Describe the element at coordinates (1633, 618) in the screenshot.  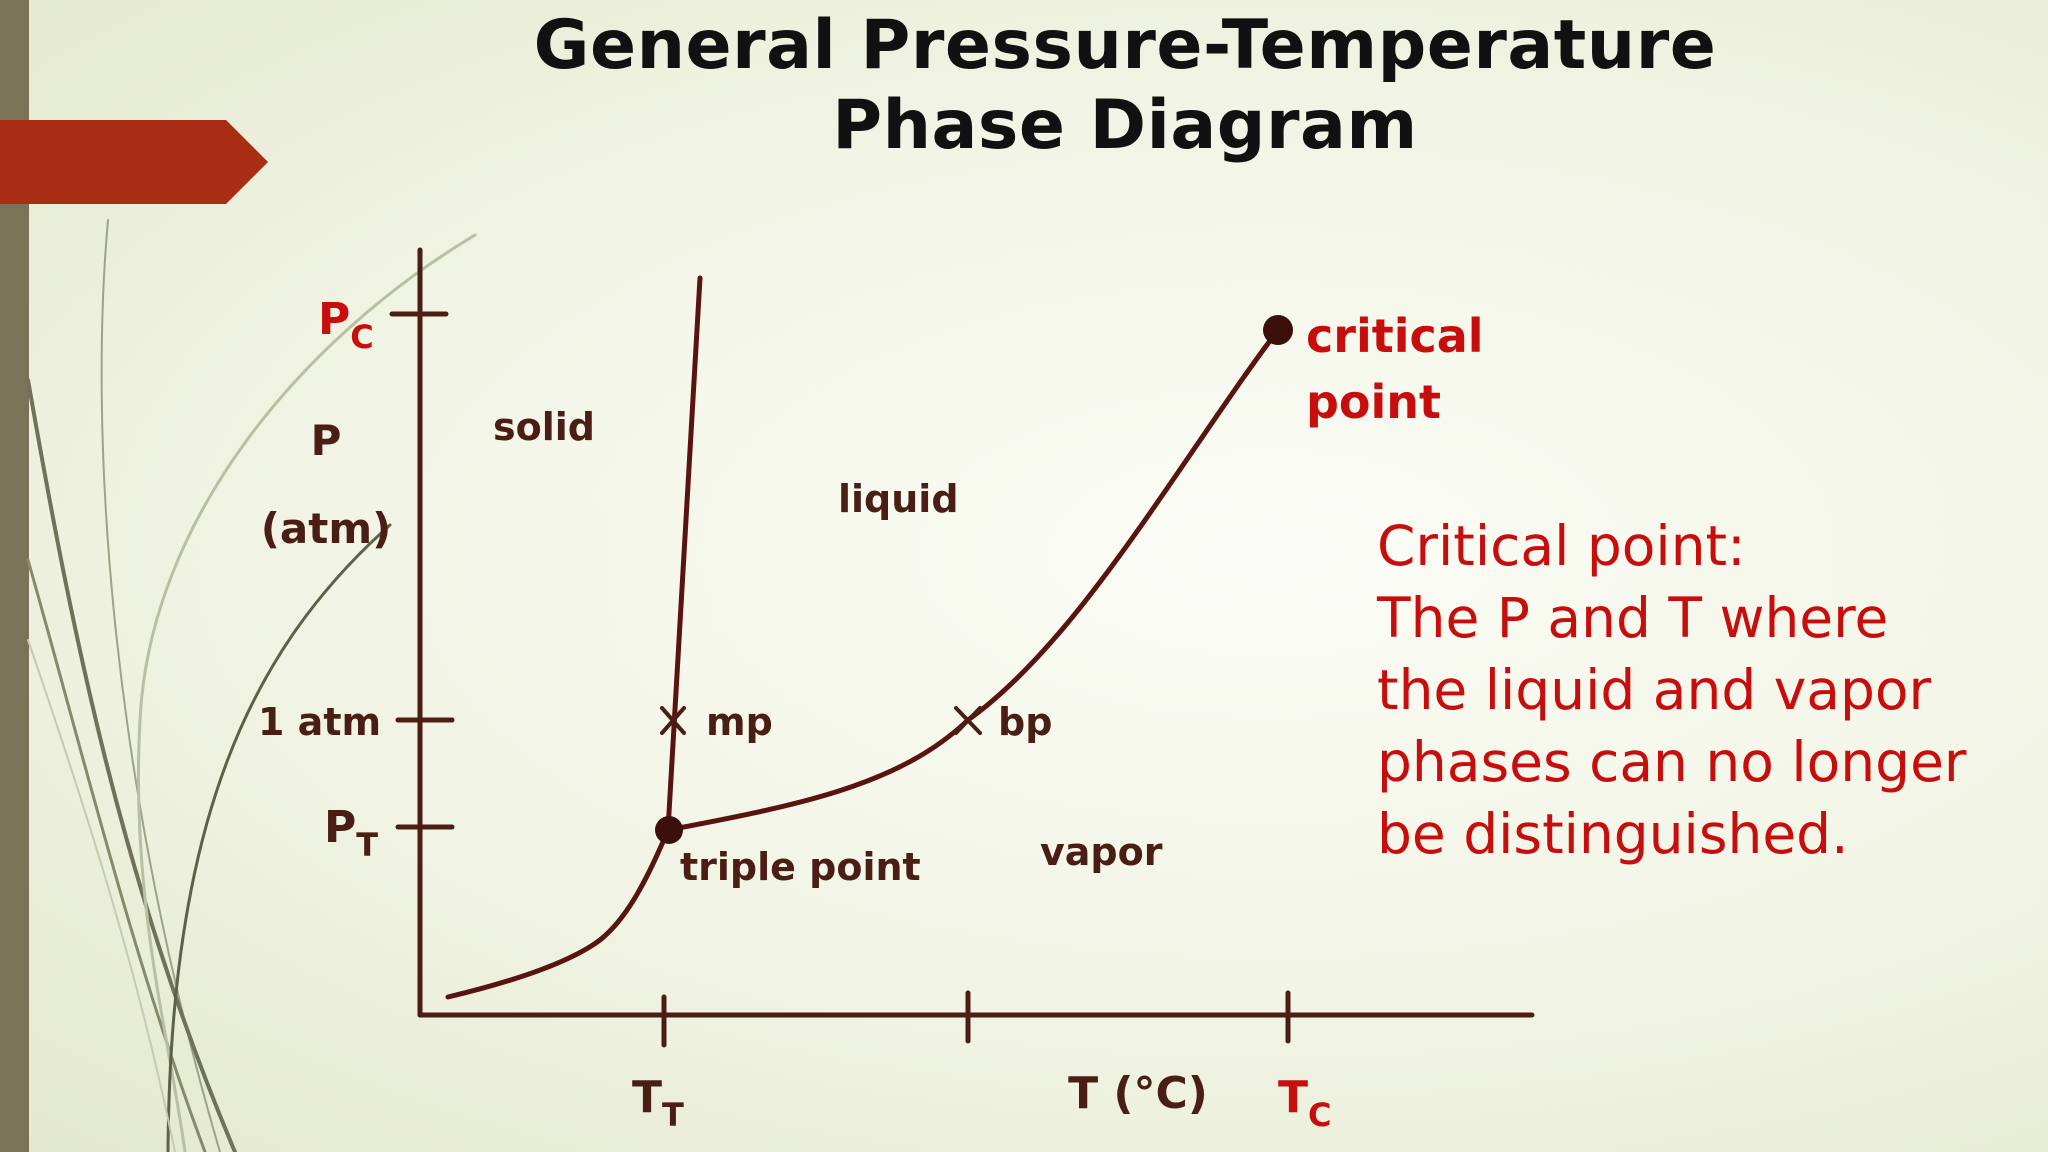
I see `definition-line: The P and T where` at that location.